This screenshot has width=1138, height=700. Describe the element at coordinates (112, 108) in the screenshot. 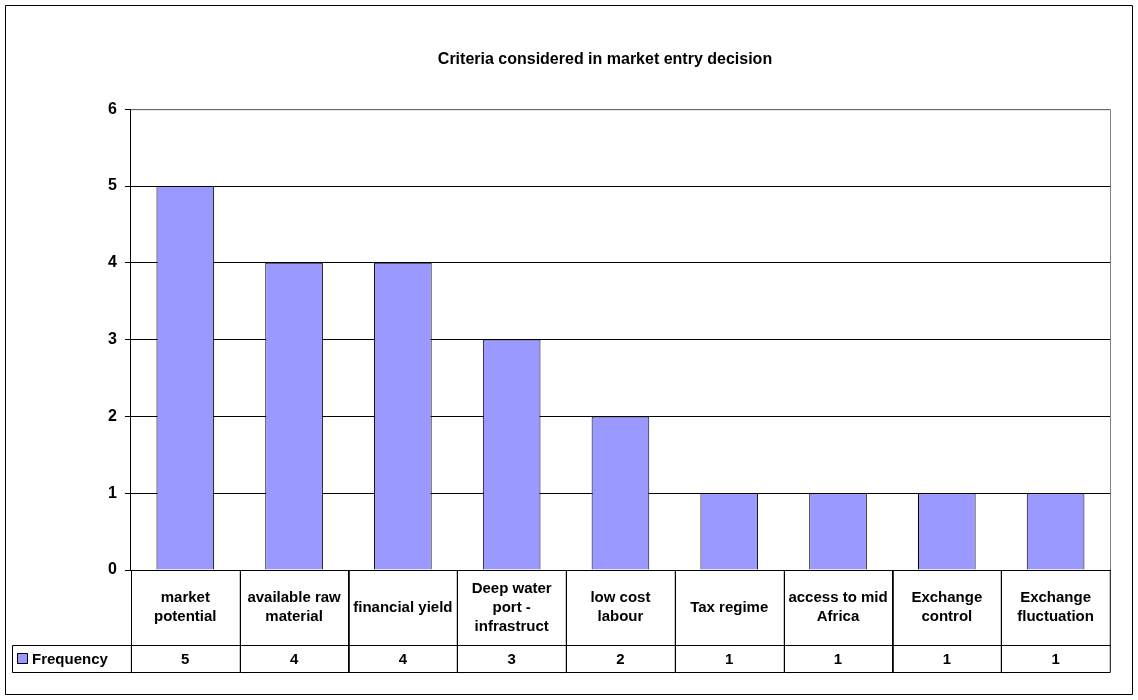

I see `y-tick-label: 6` at that location.